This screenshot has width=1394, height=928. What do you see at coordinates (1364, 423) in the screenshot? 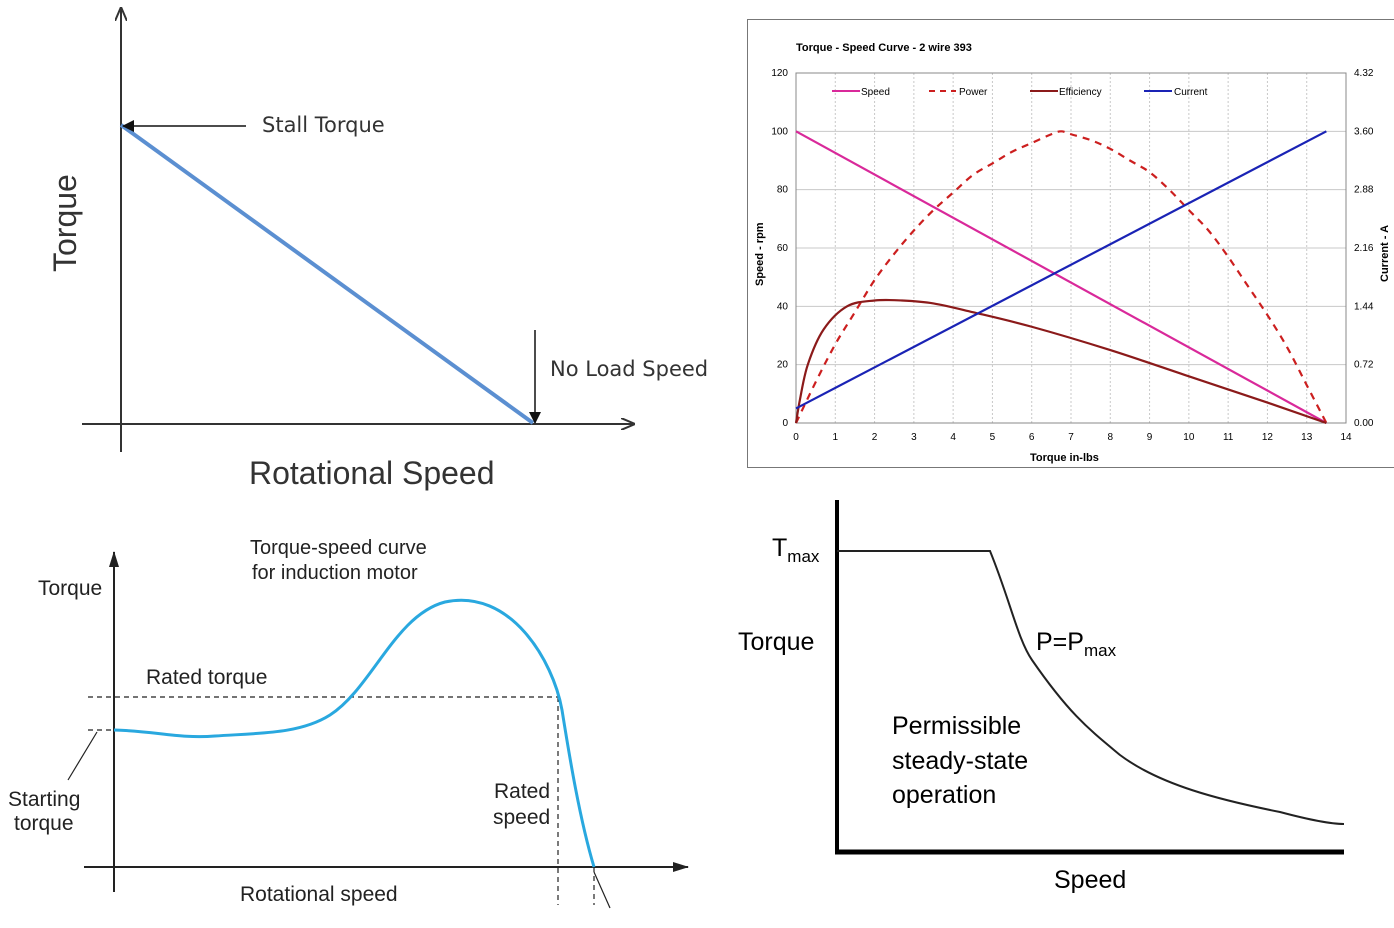
I see `y2-tick-label: 0.00` at bounding box center [1364, 423].